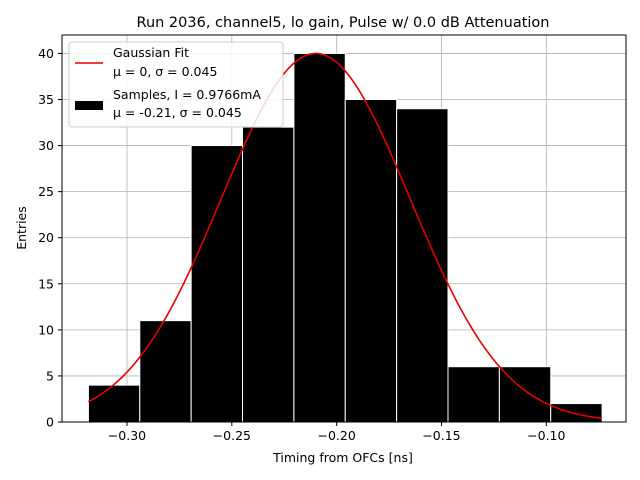 Image resolution: width=640 pixels, height=480 pixels. What do you see at coordinates (127, 435) in the screenshot?
I see `x-tick-label: −0.30` at bounding box center [127, 435].